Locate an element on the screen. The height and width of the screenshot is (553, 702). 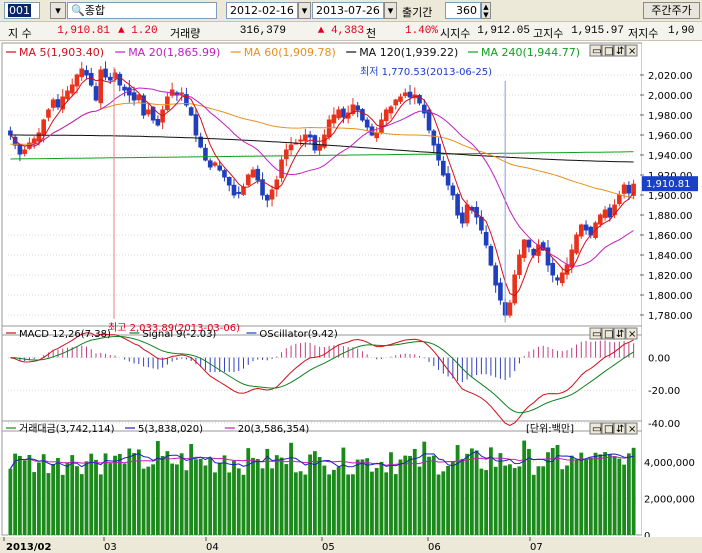
price-legend-item: MA 120(1,939.22) is located at coordinates (408, 52).